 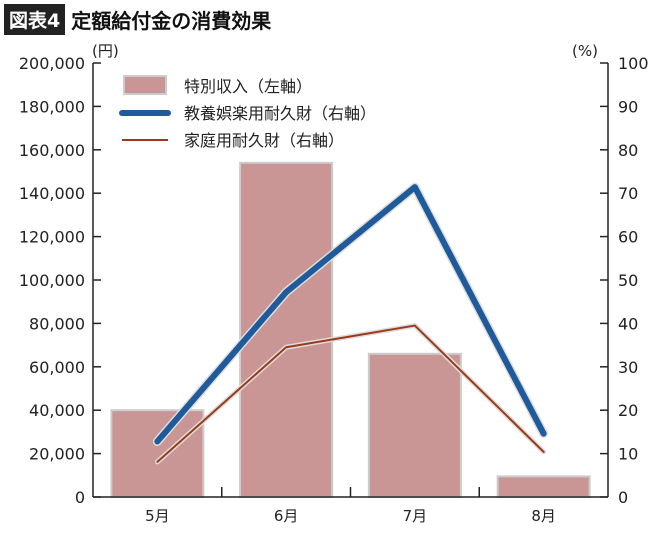 I want to click on right-tick-label: 40, so click(x=628, y=323).